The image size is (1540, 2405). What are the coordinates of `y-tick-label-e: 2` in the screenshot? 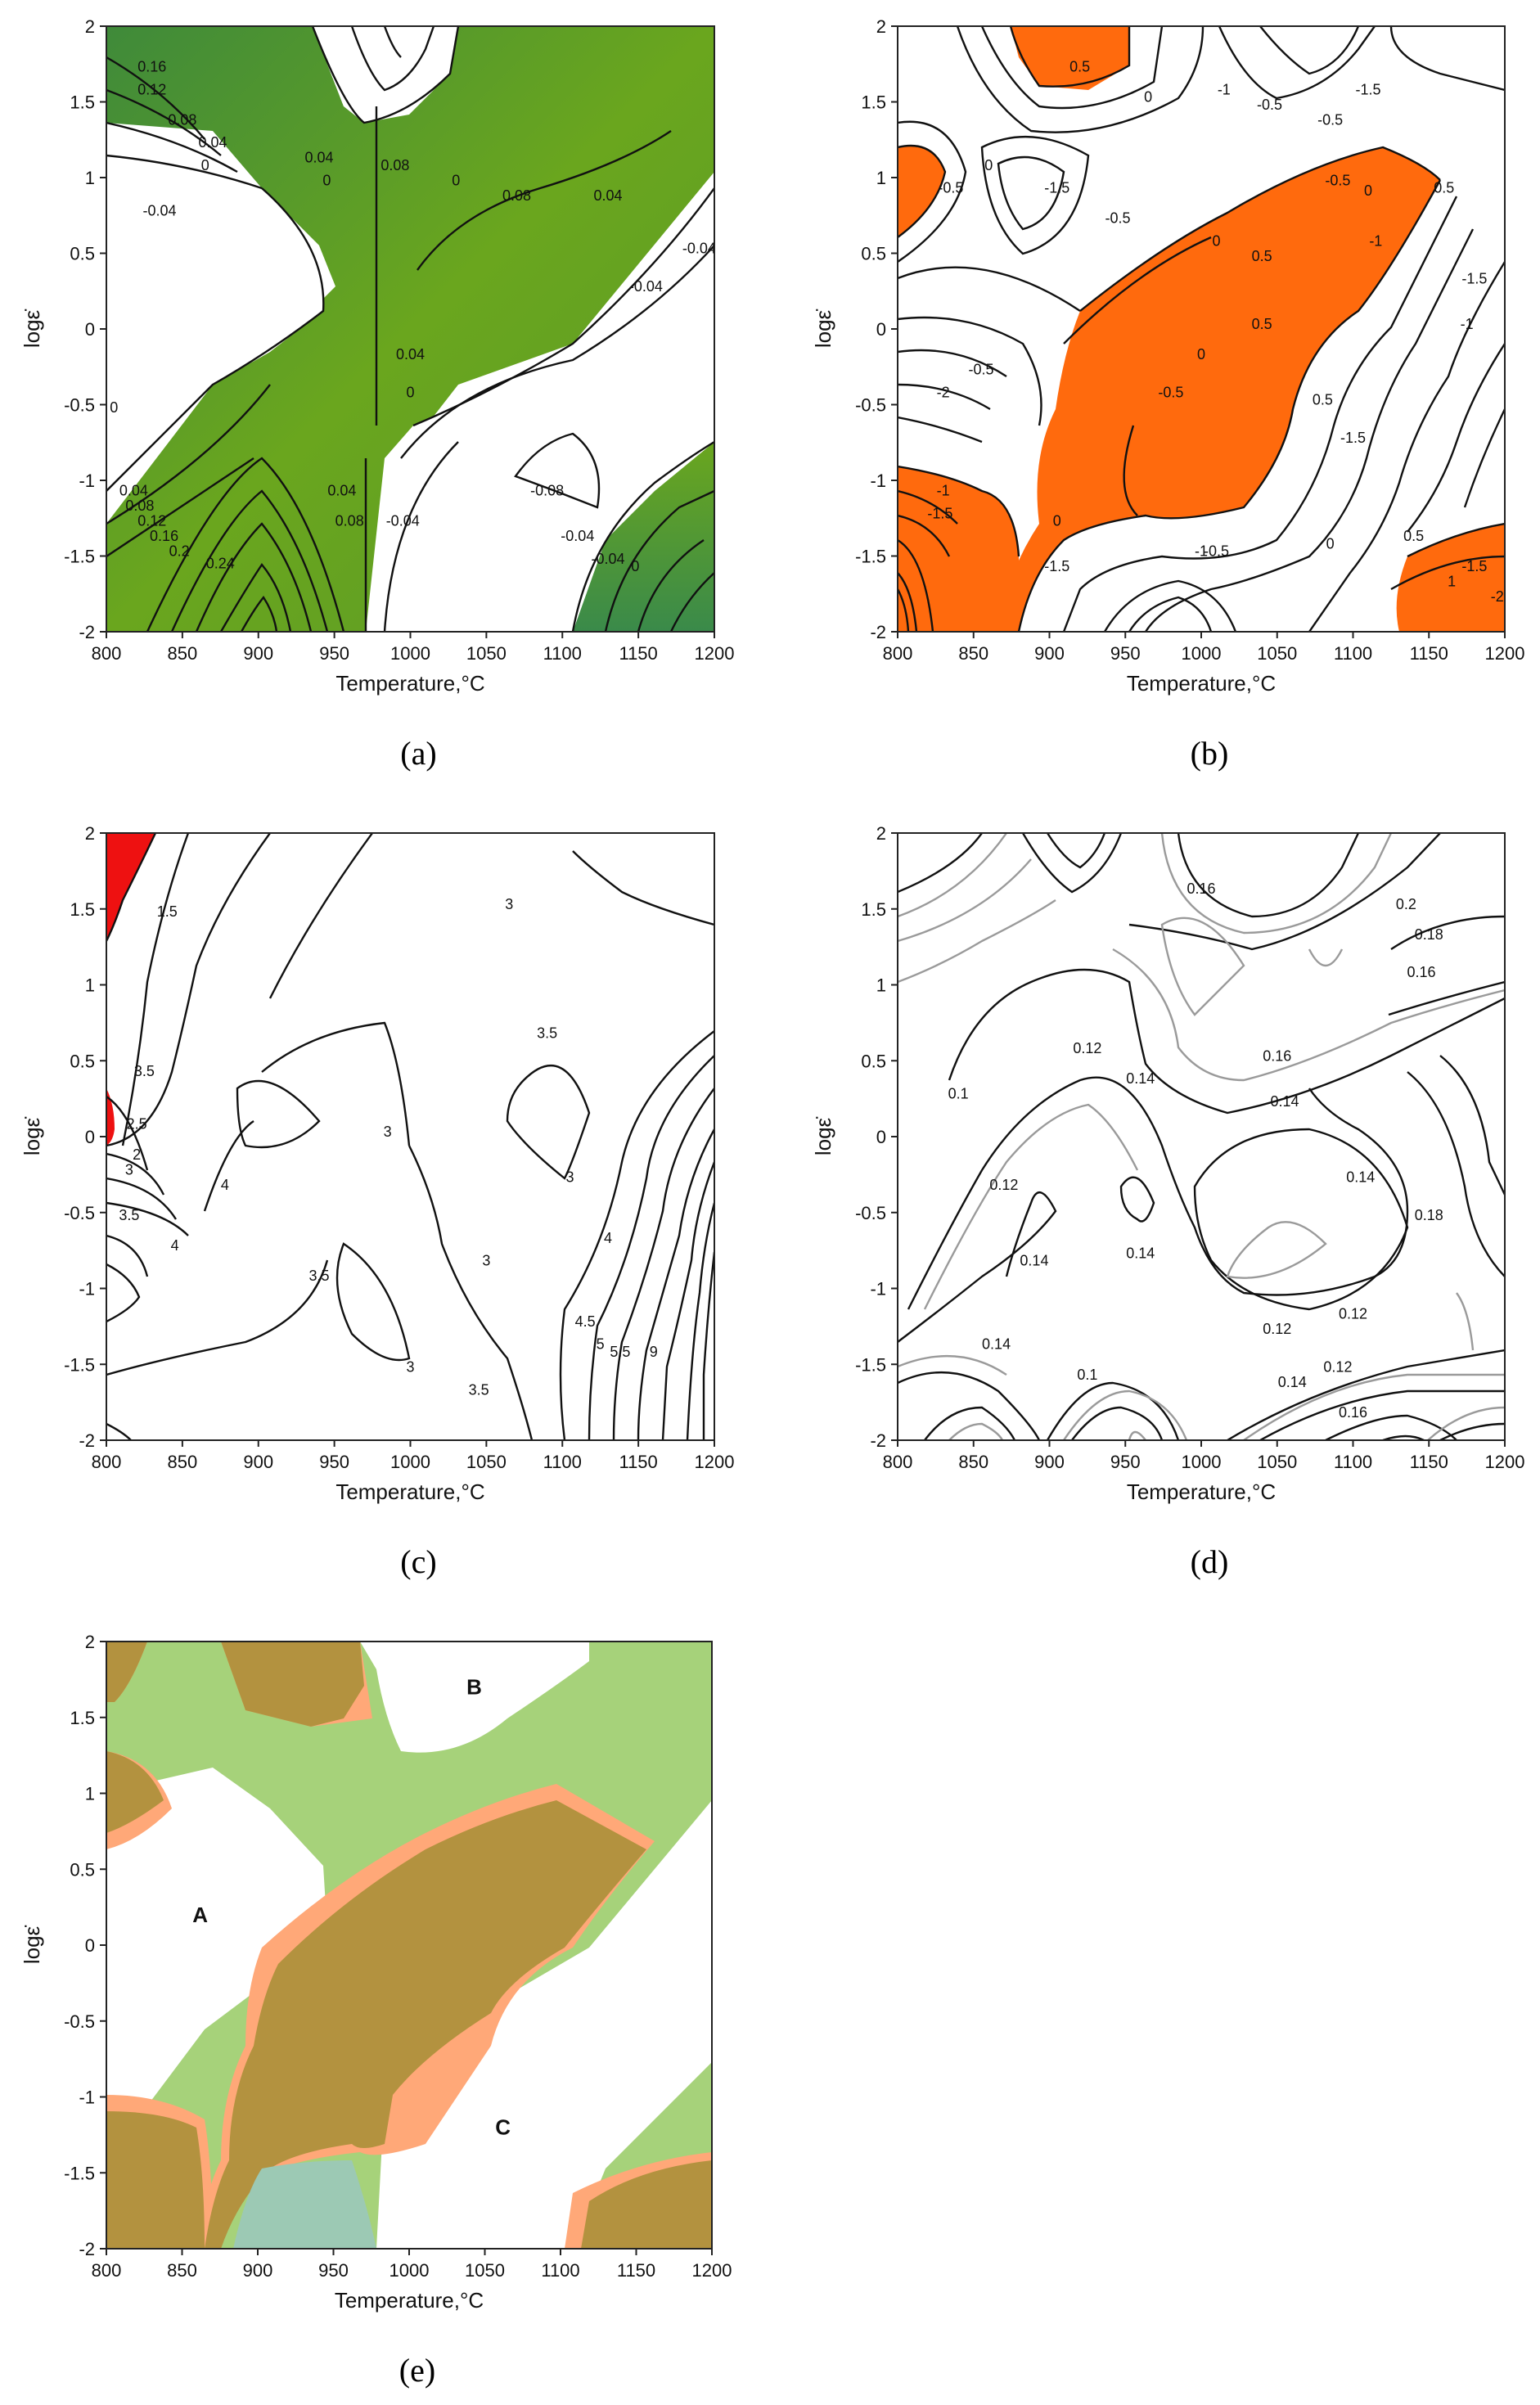 It's located at (90, 1642).